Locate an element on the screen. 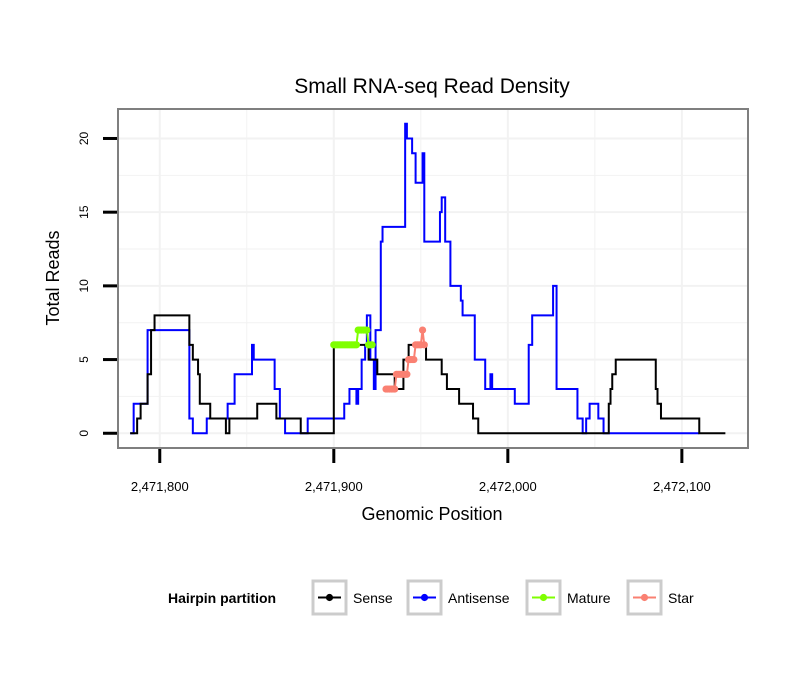 The height and width of the screenshot is (690, 810). y-tick-label: 10 is located at coordinates (84, 286).